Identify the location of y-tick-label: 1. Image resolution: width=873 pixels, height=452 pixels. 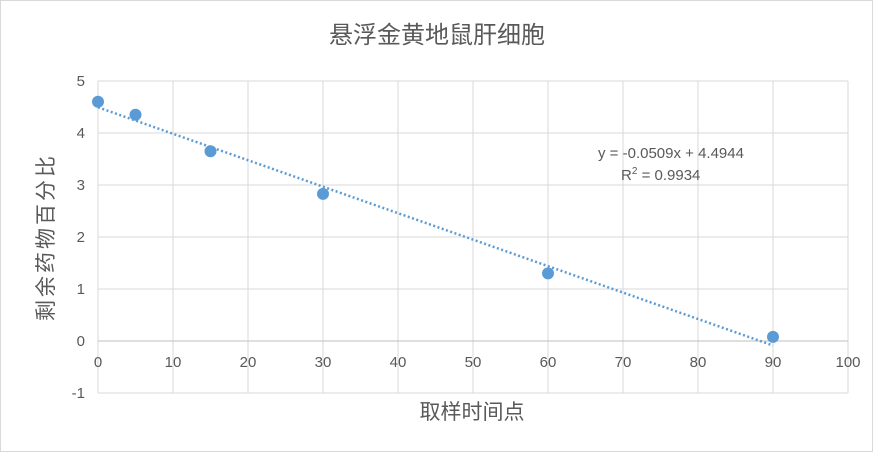
(81, 289).